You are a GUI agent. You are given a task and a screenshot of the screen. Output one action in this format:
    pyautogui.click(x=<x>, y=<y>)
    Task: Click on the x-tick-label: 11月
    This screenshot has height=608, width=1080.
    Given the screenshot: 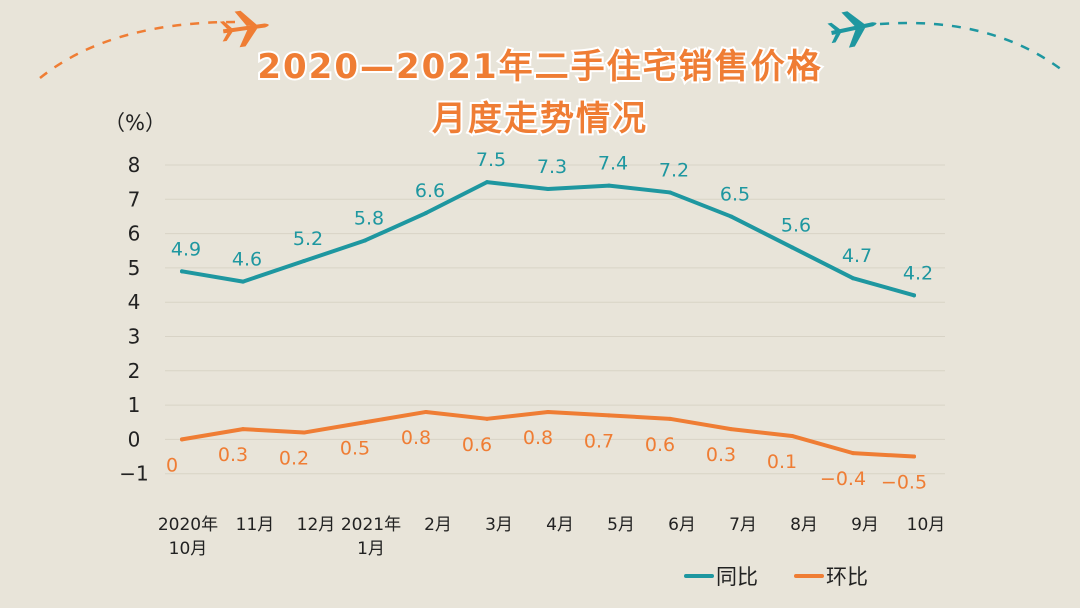 What is the action you would take?
    pyautogui.click(x=255, y=525)
    